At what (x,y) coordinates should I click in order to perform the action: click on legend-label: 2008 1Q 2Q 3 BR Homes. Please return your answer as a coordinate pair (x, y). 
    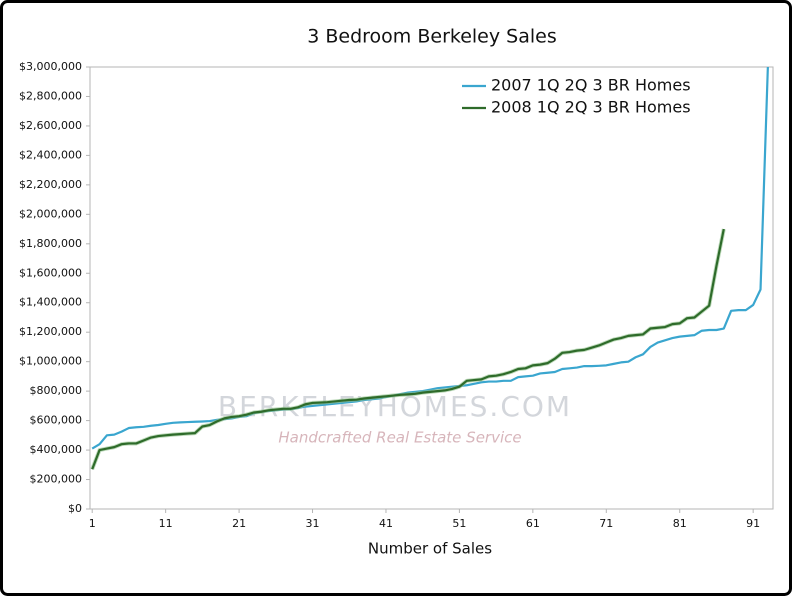
    Looking at the image, I should click on (591, 107).